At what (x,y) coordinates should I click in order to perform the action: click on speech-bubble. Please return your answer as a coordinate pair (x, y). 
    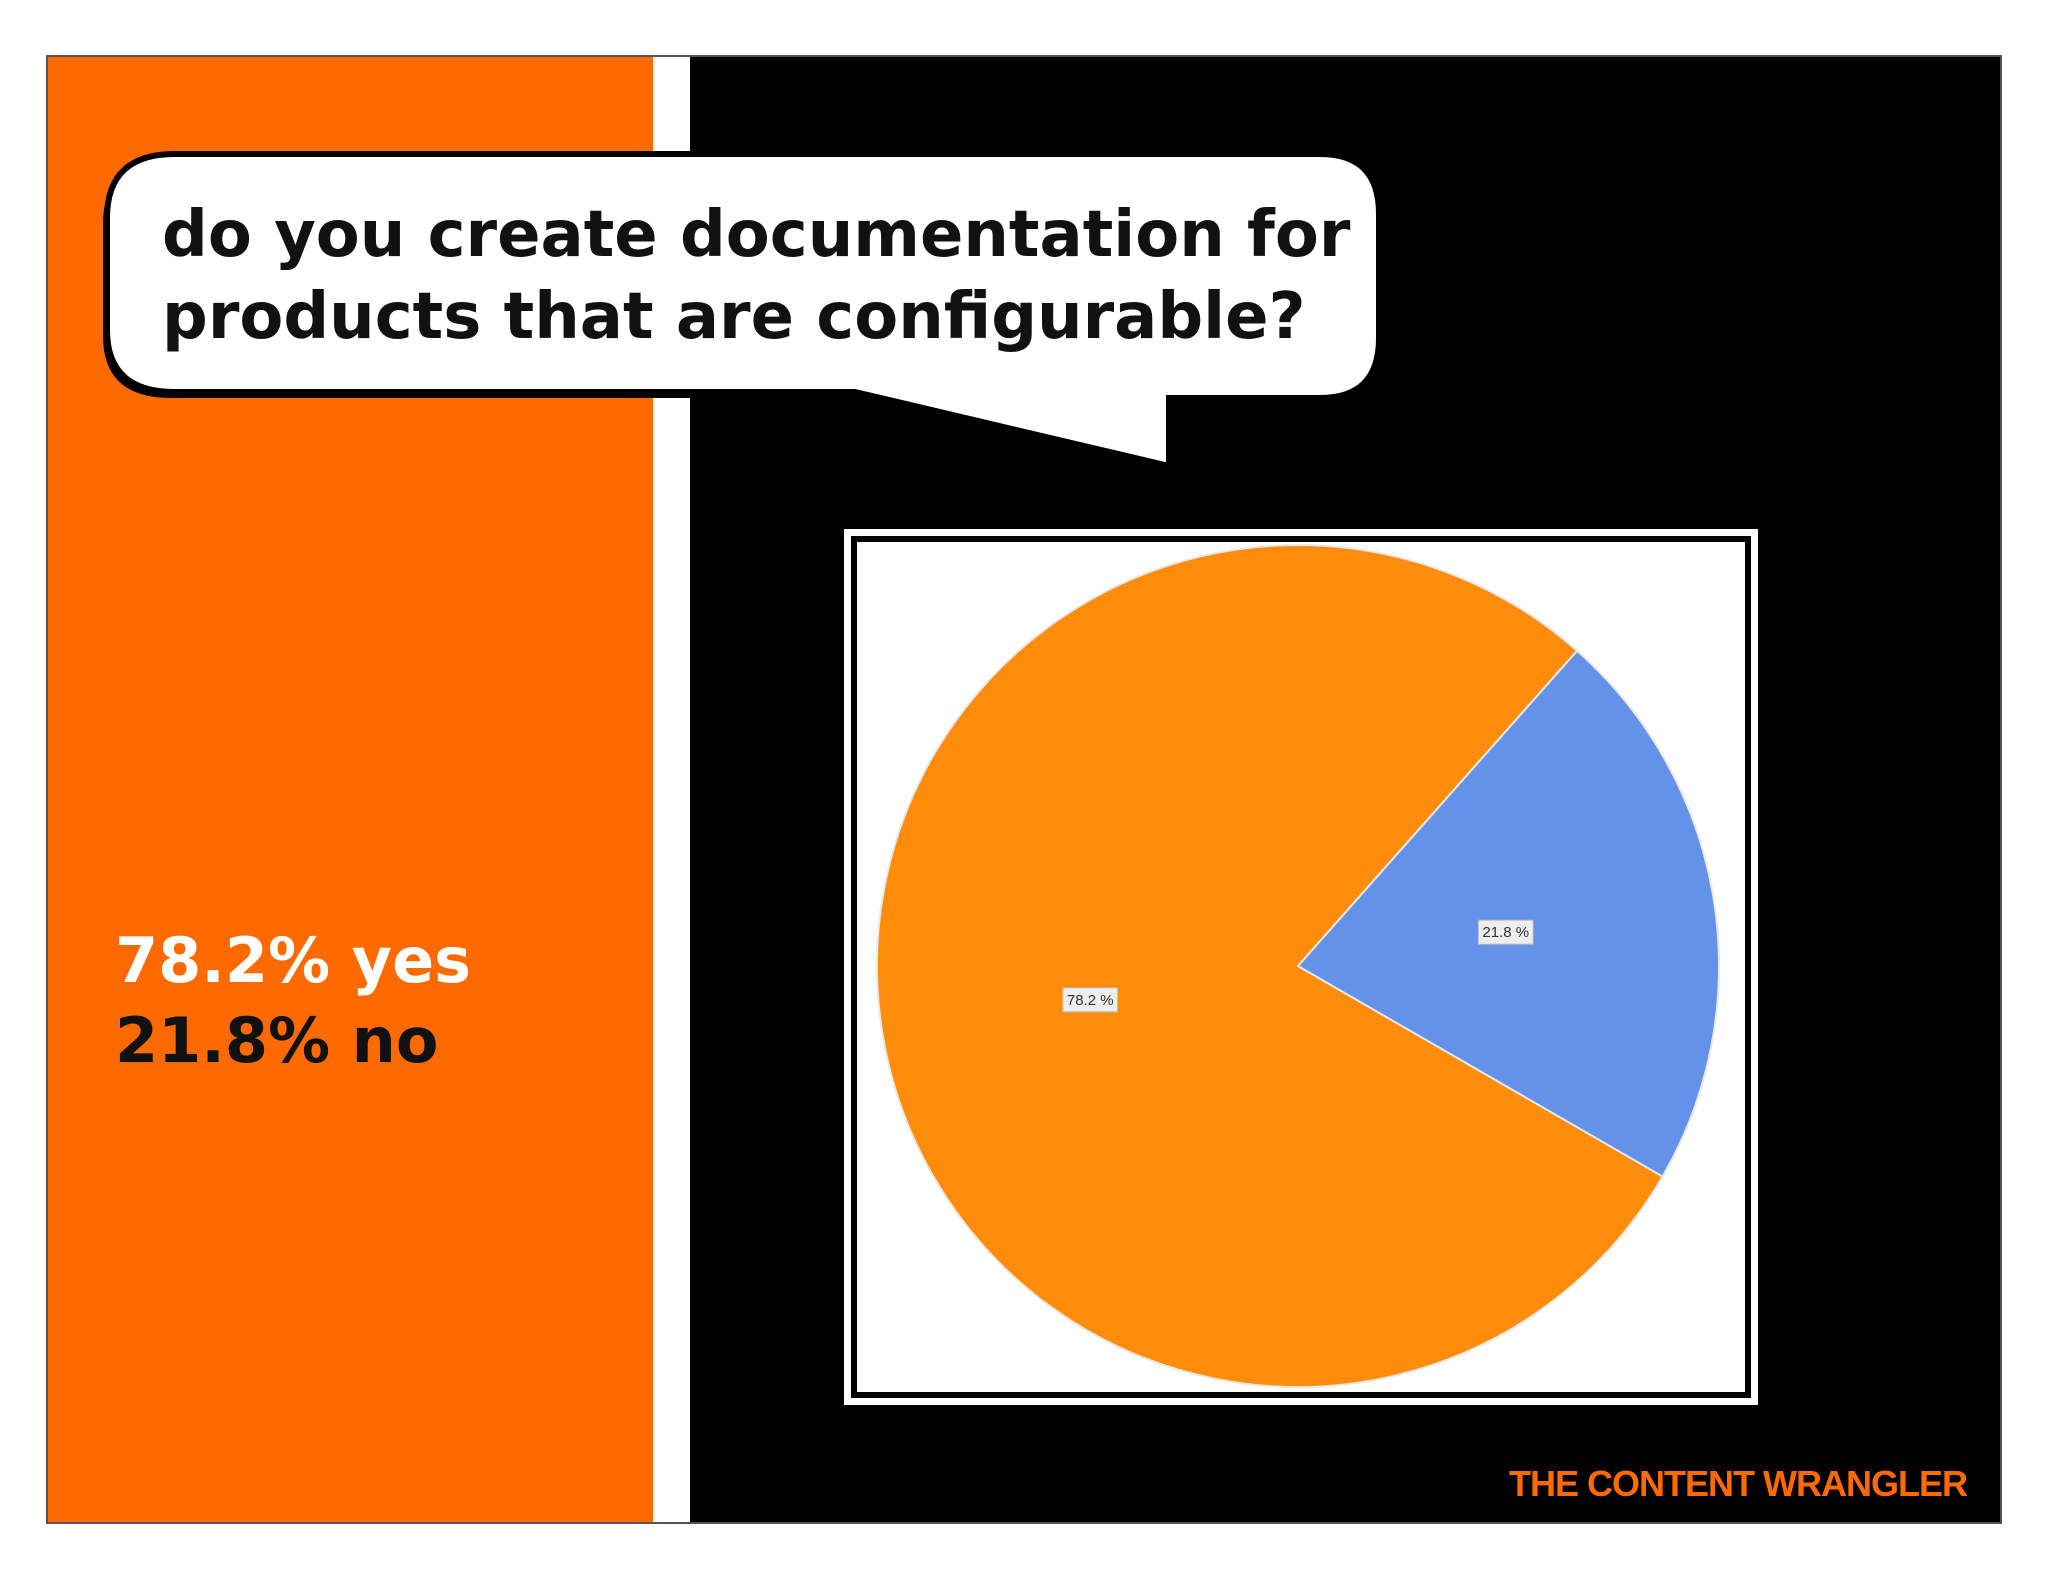
    Looking at the image, I should click on (743, 310).